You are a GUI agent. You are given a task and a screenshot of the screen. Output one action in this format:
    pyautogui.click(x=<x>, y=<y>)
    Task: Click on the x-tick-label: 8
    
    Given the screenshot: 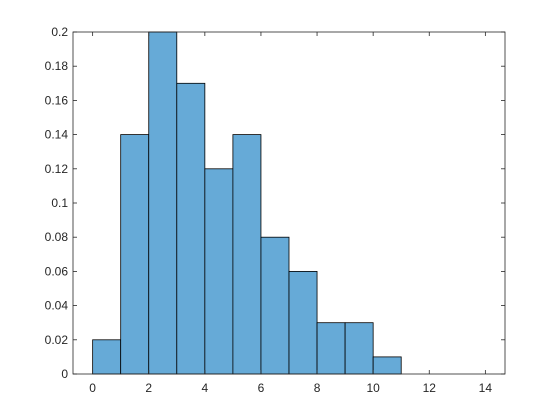 What is the action you would take?
    pyautogui.click(x=317, y=388)
    